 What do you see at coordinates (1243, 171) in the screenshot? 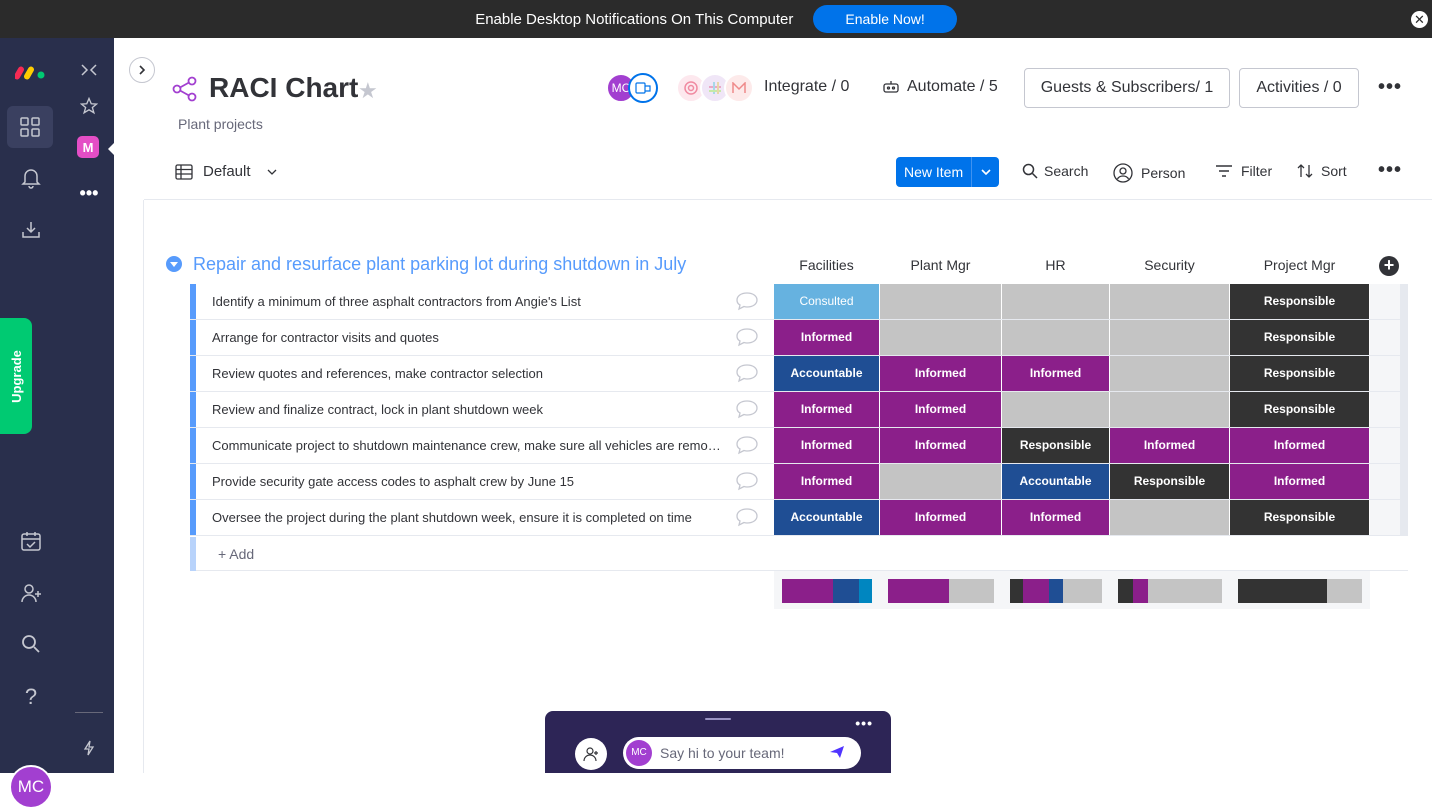
I see `filter-button: Filter` at bounding box center [1243, 171].